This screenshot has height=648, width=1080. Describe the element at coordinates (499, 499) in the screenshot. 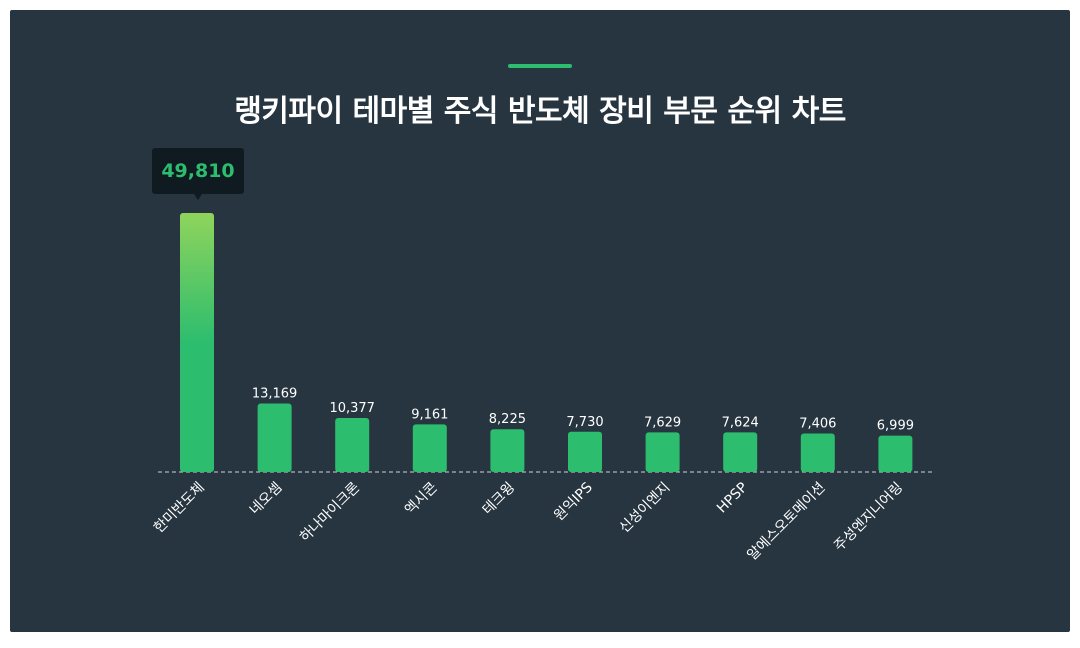

I see `category-label: 테크윙` at that location.